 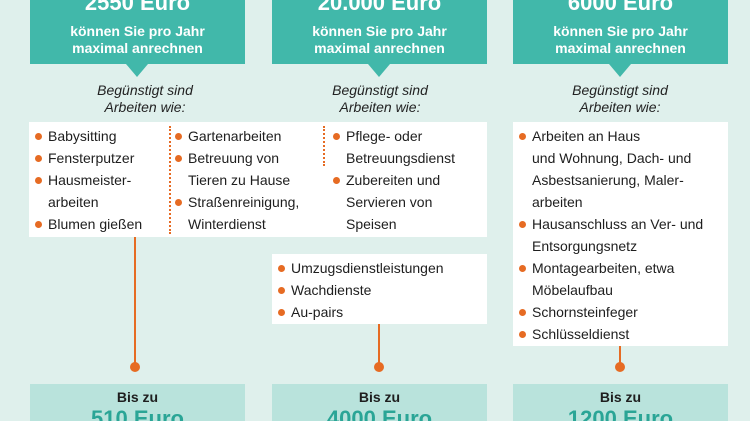 I want to click on list-item-continuation: Servieren von, so click(x=389, y=202).